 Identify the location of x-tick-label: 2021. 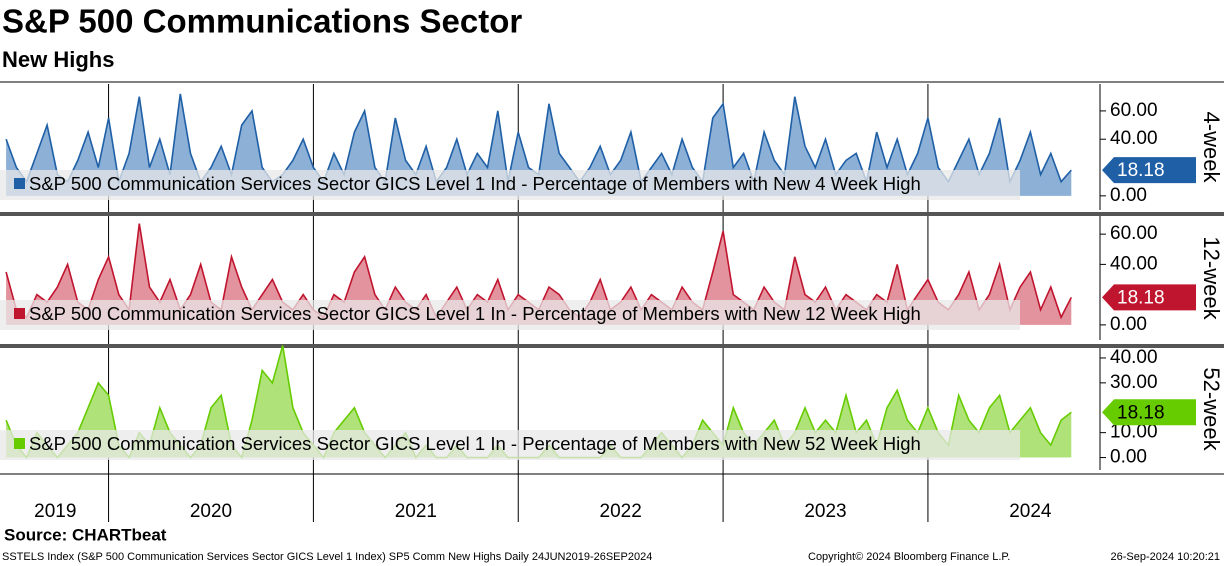
(416, 511).